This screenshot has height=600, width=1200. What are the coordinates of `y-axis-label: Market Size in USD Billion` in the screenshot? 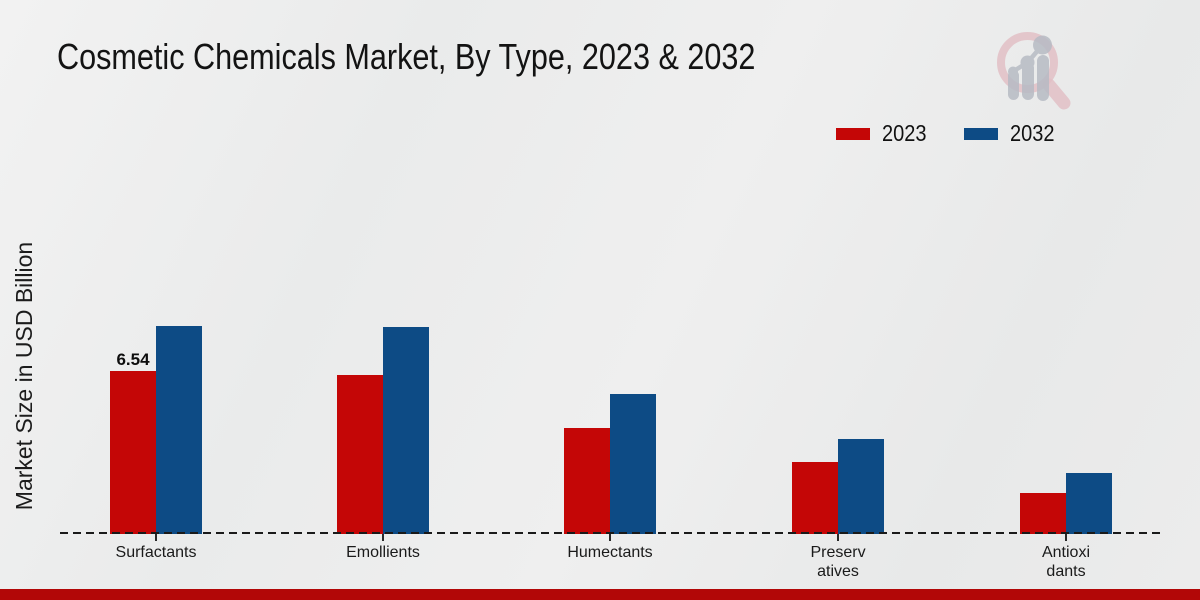 It's located at (24, 376).